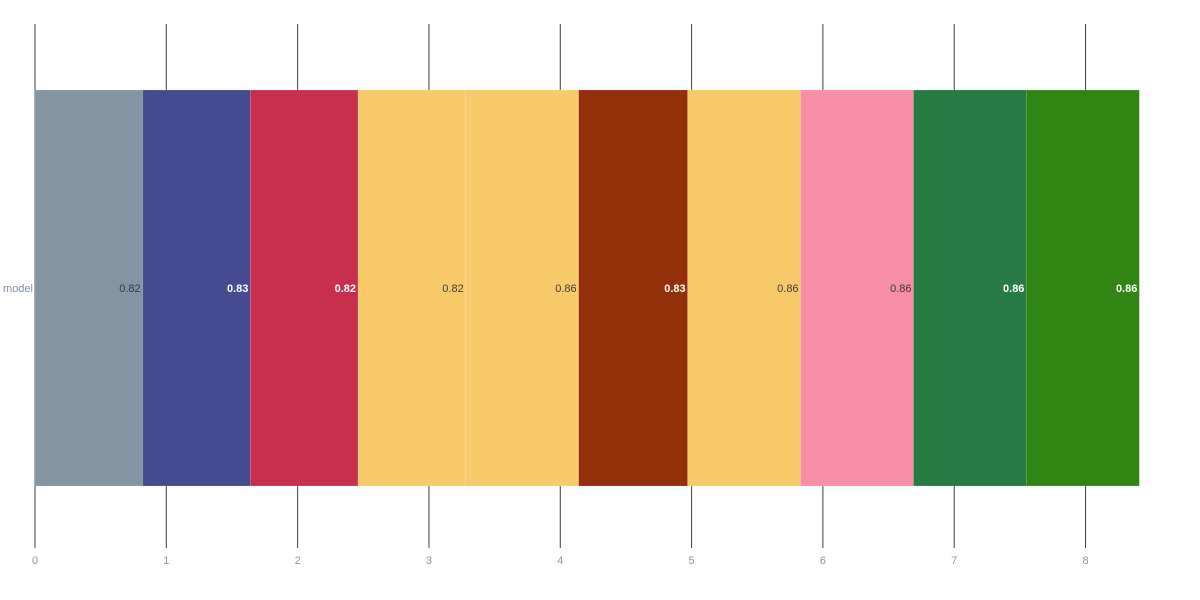 The width and height of the screenshot is (1200, 600). I want to click on x-tick-label: 0, so click(35, 561).